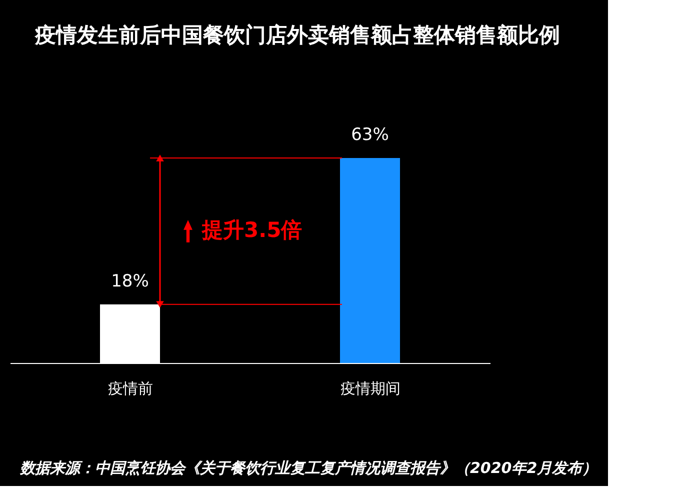 The height and width of the screenshot is (500, 700). What do you see at coordinates (130, 281) in the screenshot?
I see `data-label: 18%` at bounding box center [130, 281].